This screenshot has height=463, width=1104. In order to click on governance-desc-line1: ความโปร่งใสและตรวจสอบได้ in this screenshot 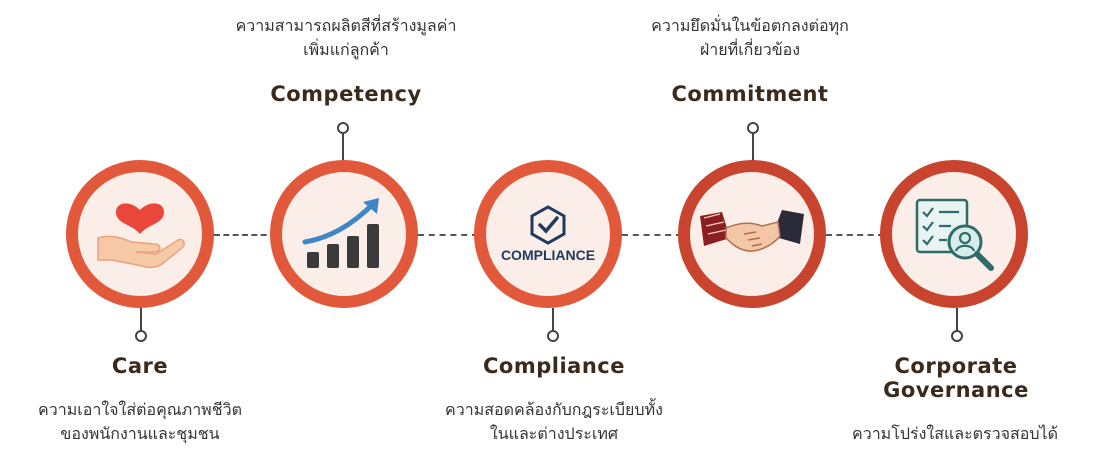, I will do `click(955, 433)`.